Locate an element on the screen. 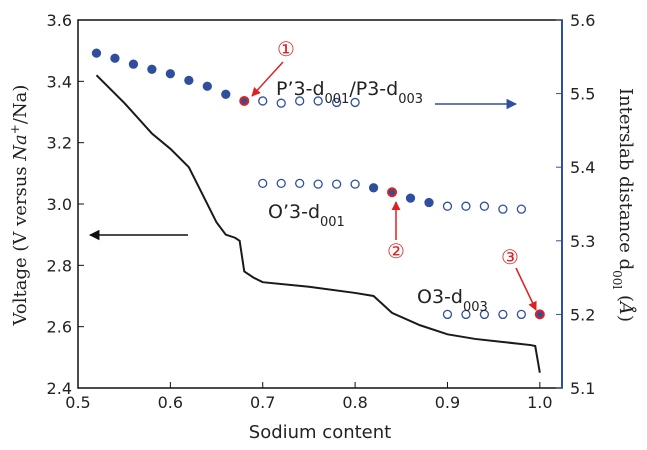 The image size is (647, 450). y-axis-label: Voltage (V versus Na+/Na) is located at coordinates (19, 206).